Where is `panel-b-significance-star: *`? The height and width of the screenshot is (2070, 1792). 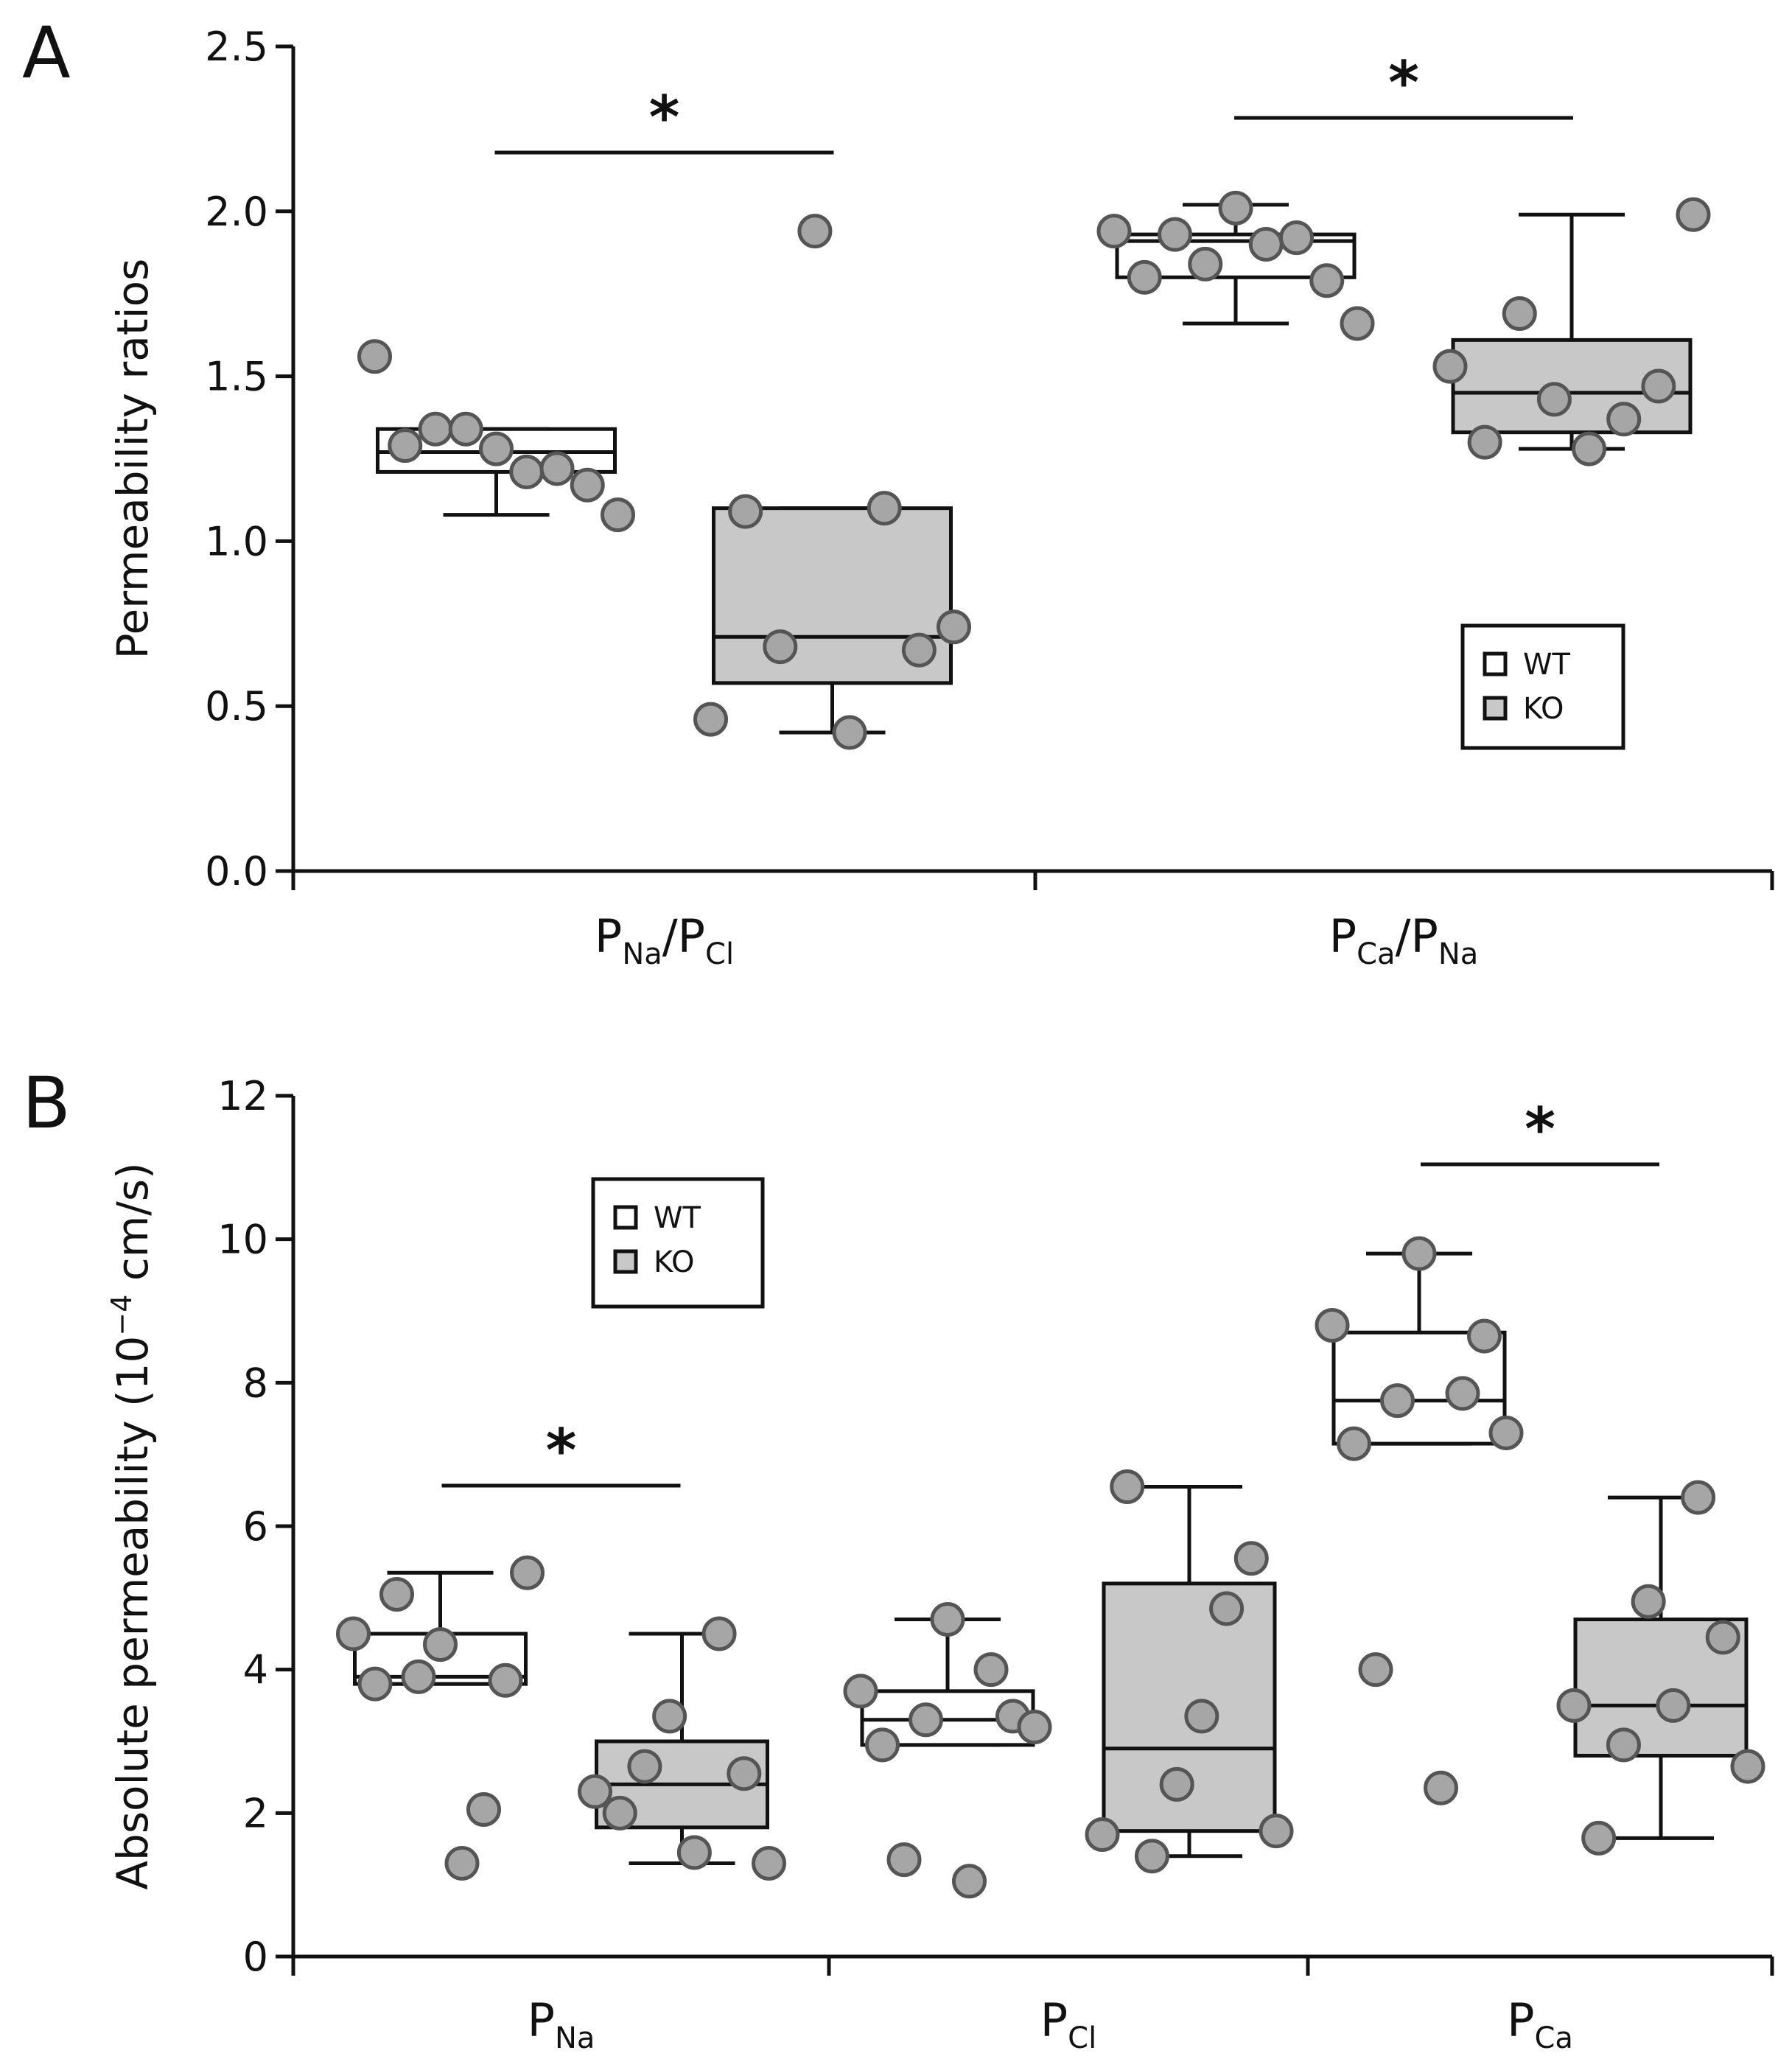 panel-b-significance-star: * is located at coordinates (1540, 1129).